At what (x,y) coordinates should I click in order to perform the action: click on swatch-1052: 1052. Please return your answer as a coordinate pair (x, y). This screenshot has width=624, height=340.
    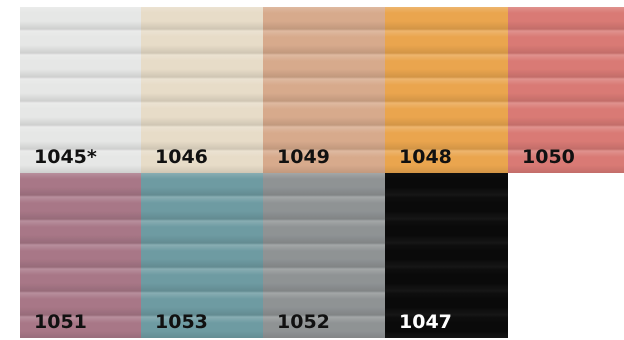
    Looking at the image, I should click on (324, 255).